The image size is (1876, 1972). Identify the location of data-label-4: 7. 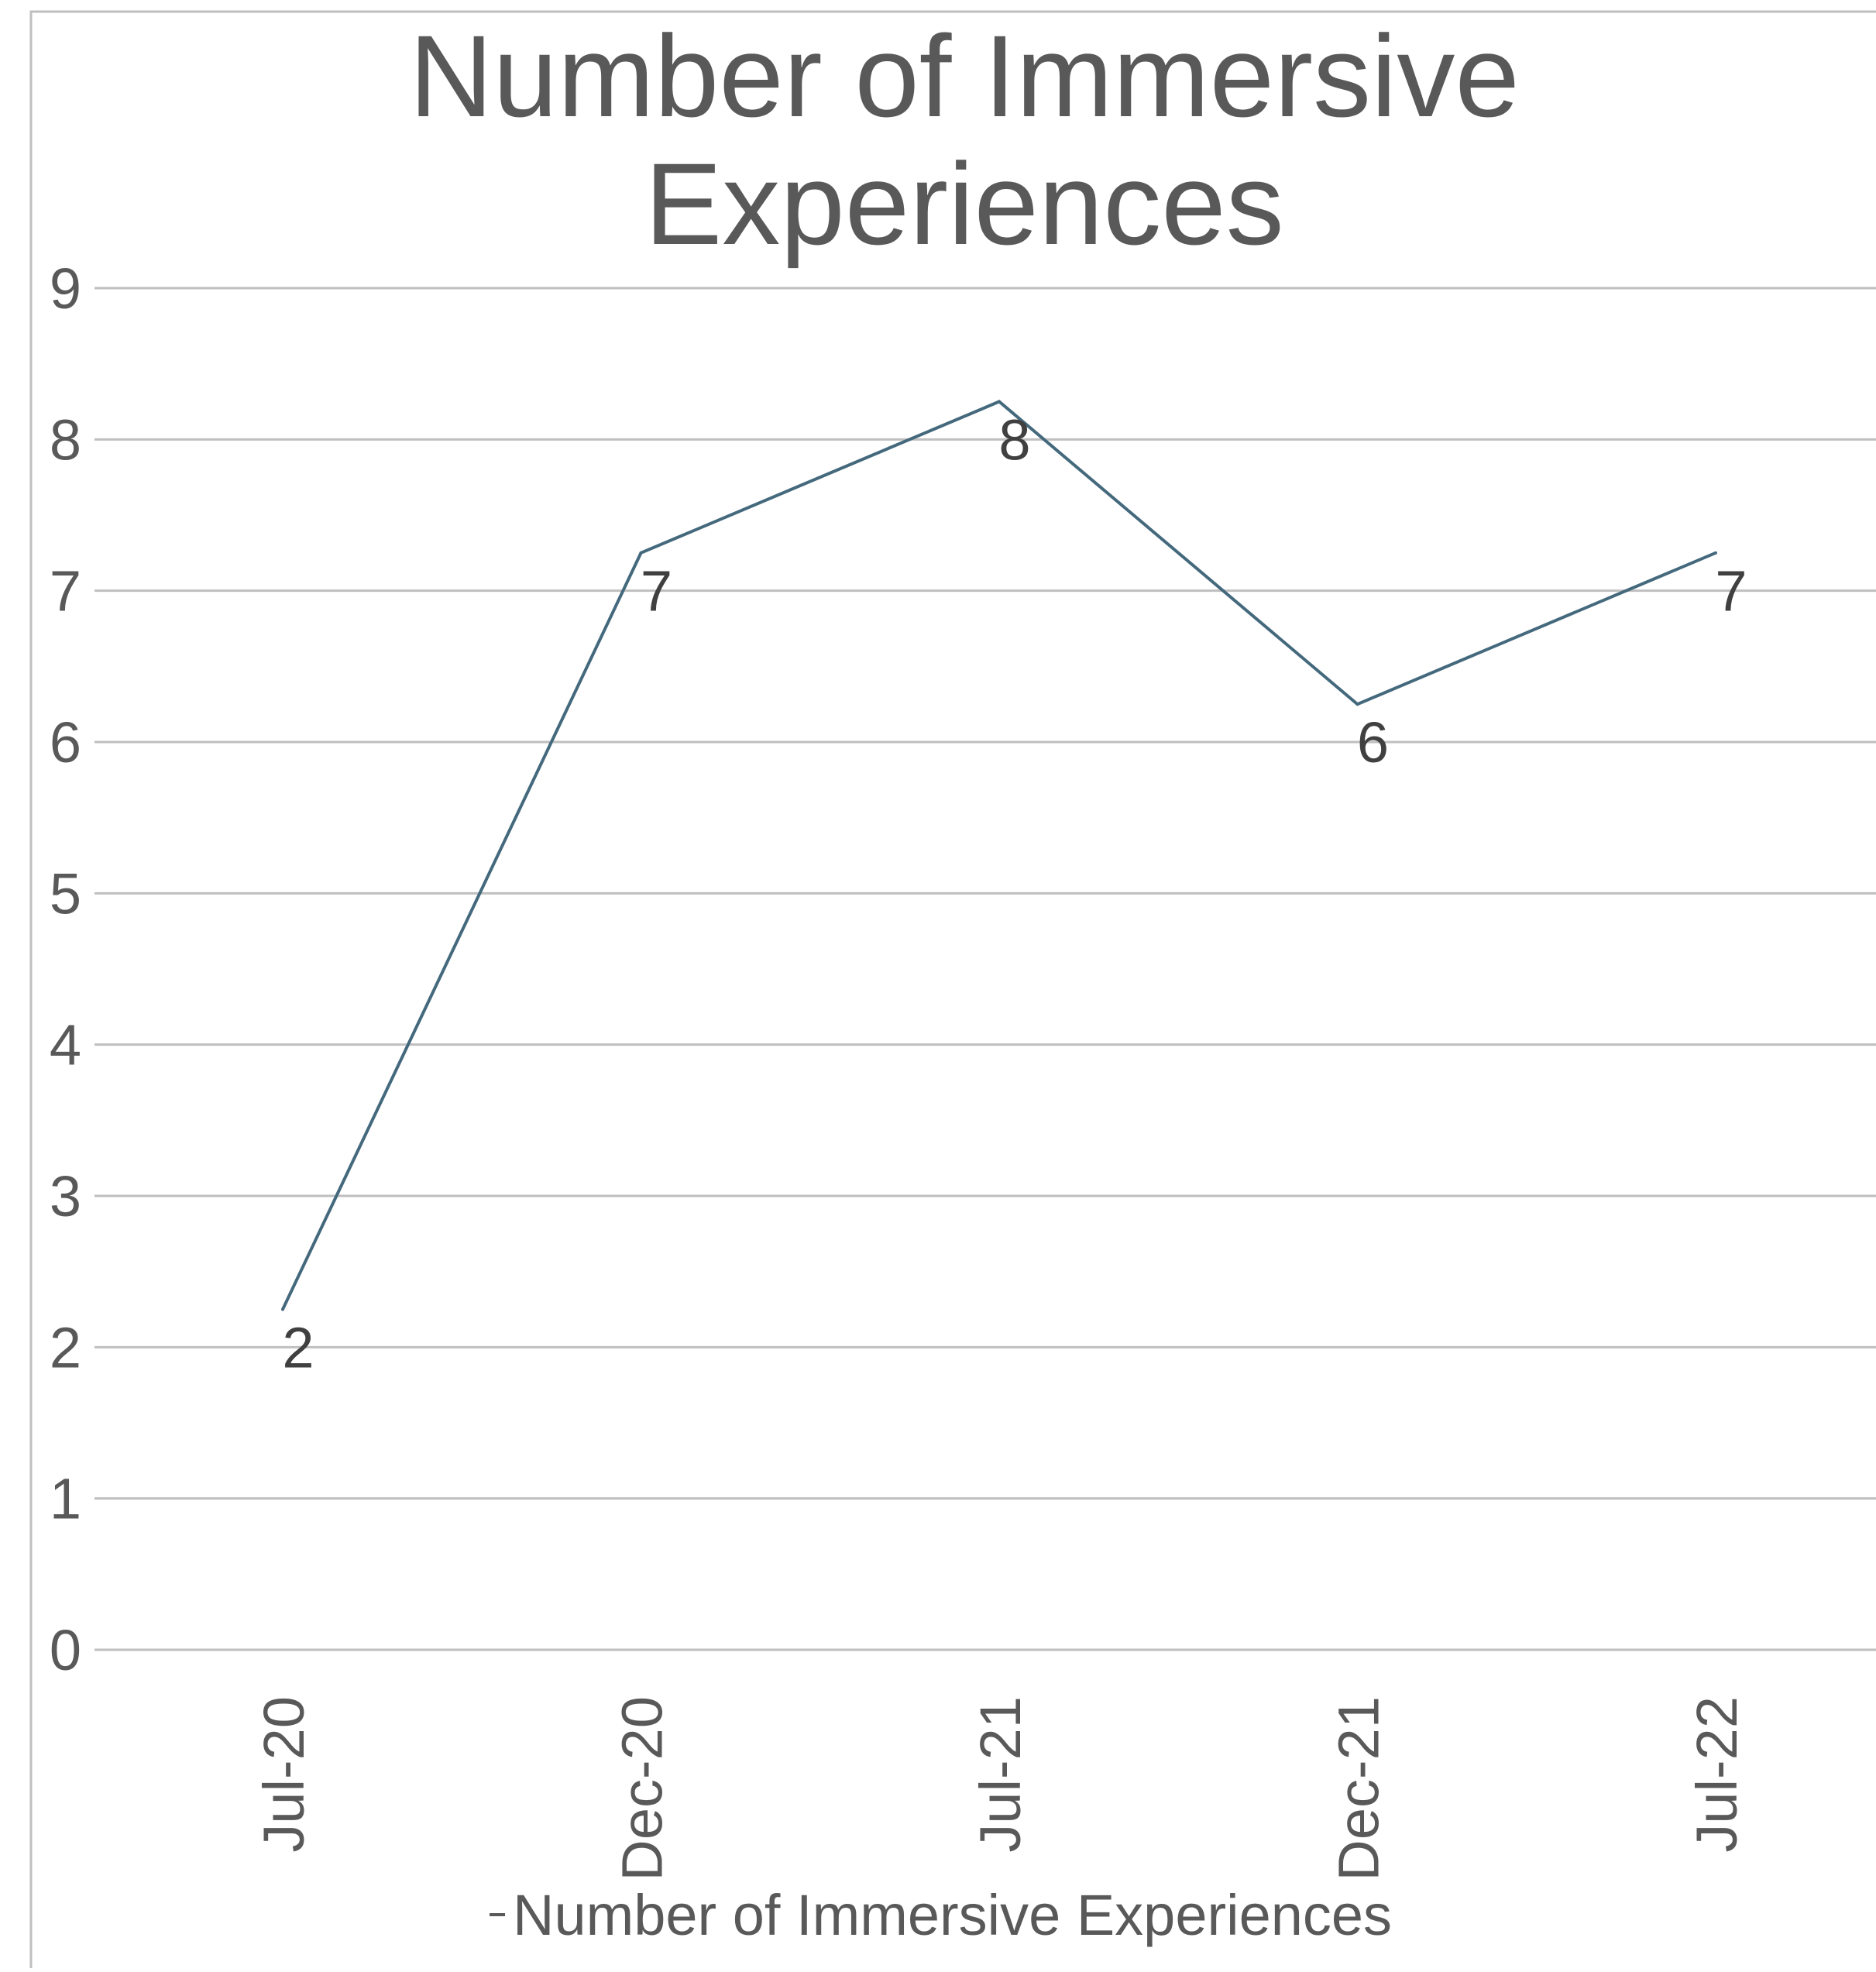
(1731, 591).